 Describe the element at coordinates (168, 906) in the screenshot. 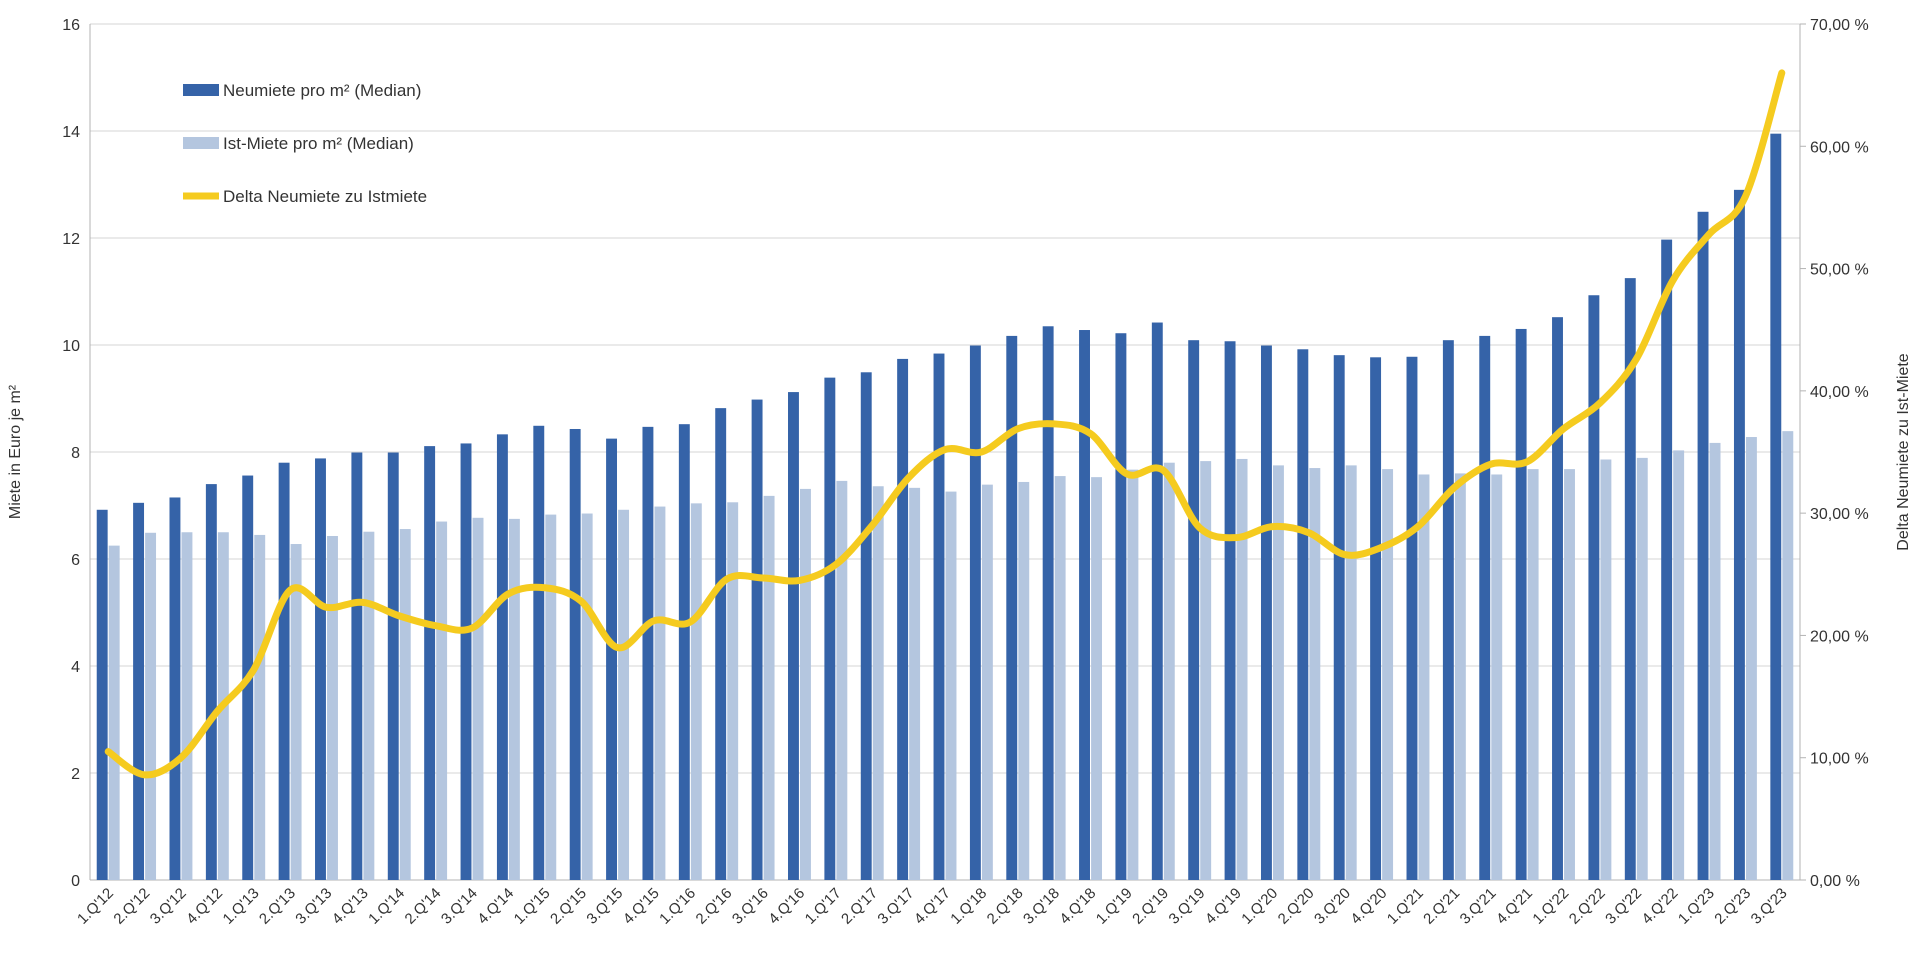

I see `x-tick-label: 3.Q'12` at that location.